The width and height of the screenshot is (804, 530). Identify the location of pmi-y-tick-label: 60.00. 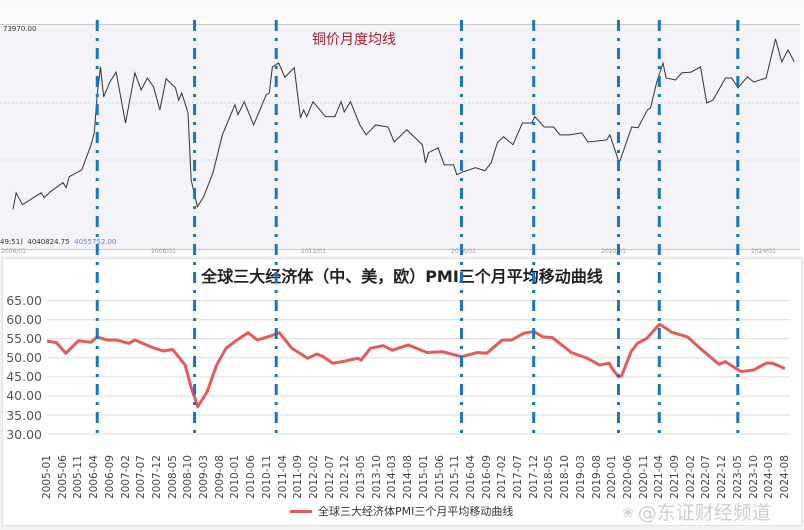
(24, 320).